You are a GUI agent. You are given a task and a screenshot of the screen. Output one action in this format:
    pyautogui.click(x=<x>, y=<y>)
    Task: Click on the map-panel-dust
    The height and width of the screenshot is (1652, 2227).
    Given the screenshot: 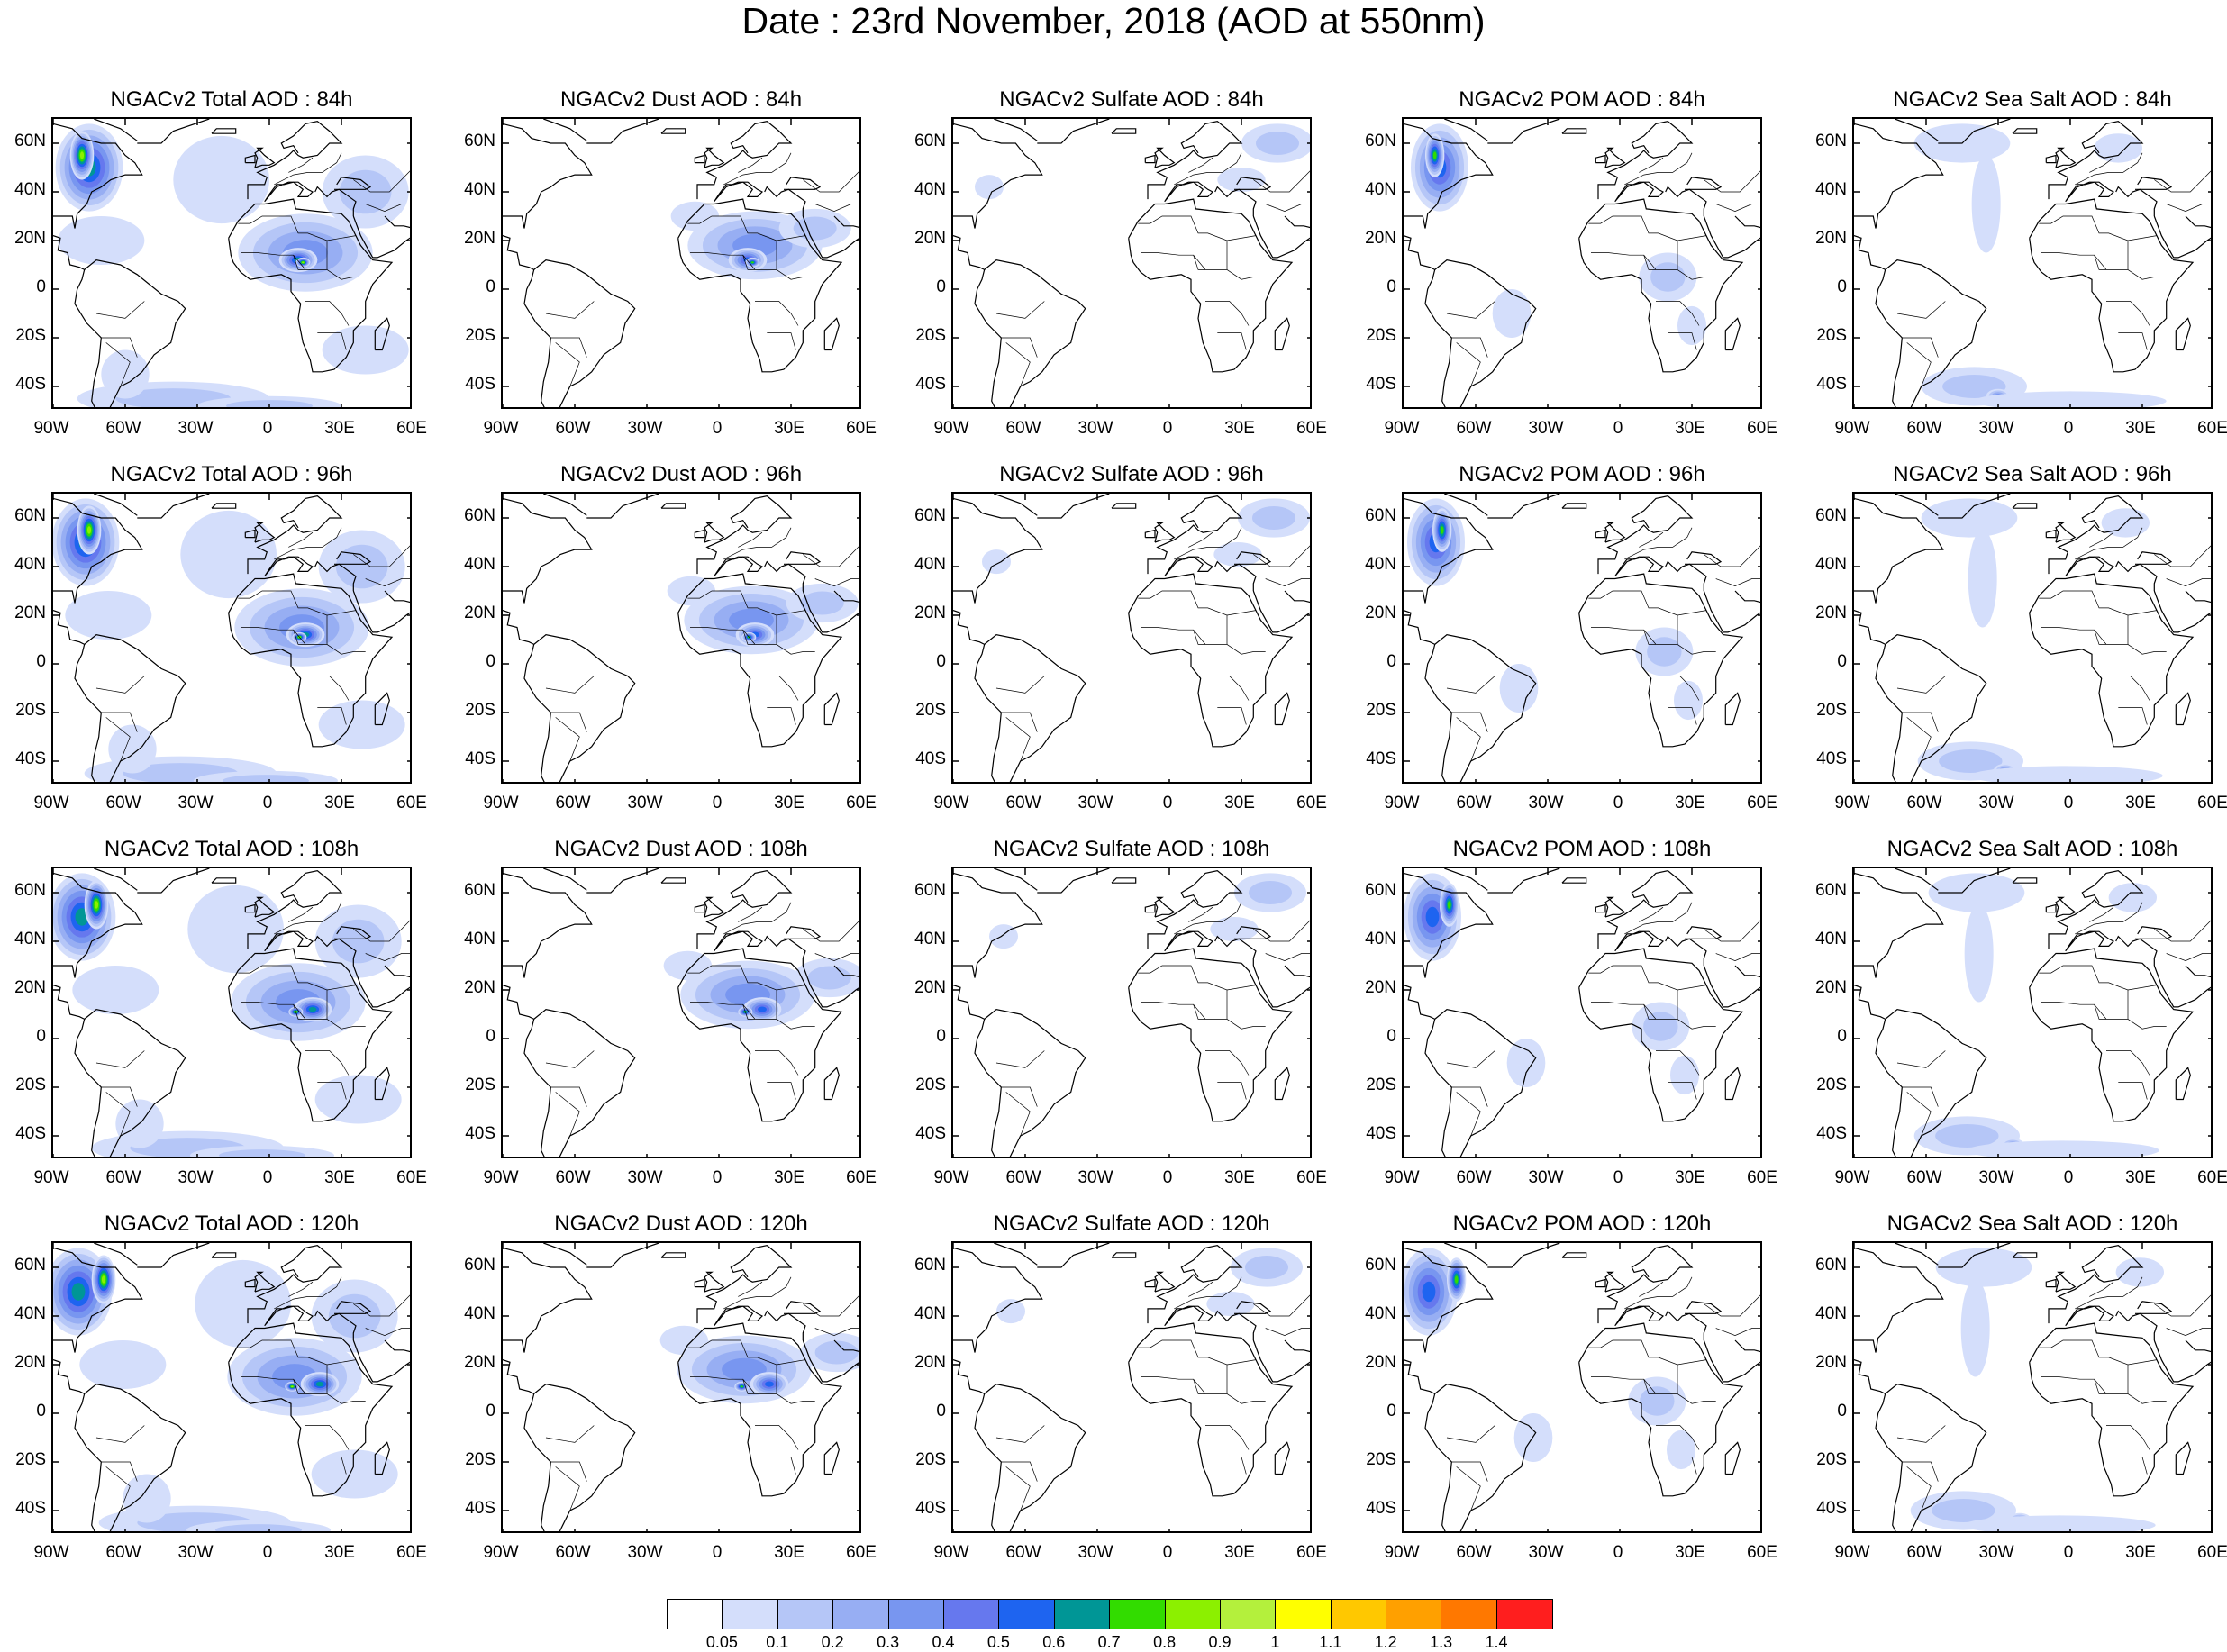 What is the action you would take?
    pyautogui.click(x=681, y=263)
    